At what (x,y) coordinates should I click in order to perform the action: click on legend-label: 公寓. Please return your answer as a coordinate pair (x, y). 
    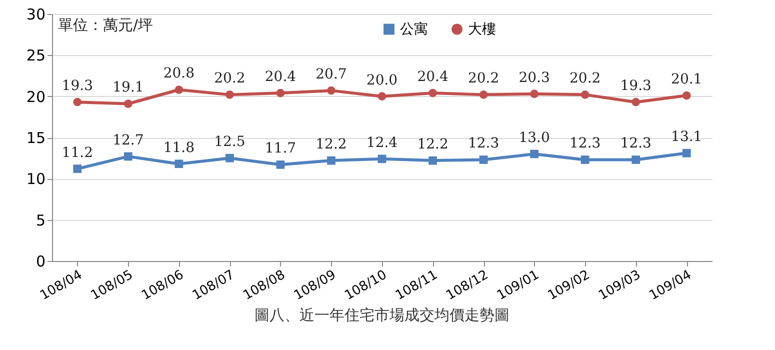
    Looking at the image, I should click on (414, 29).